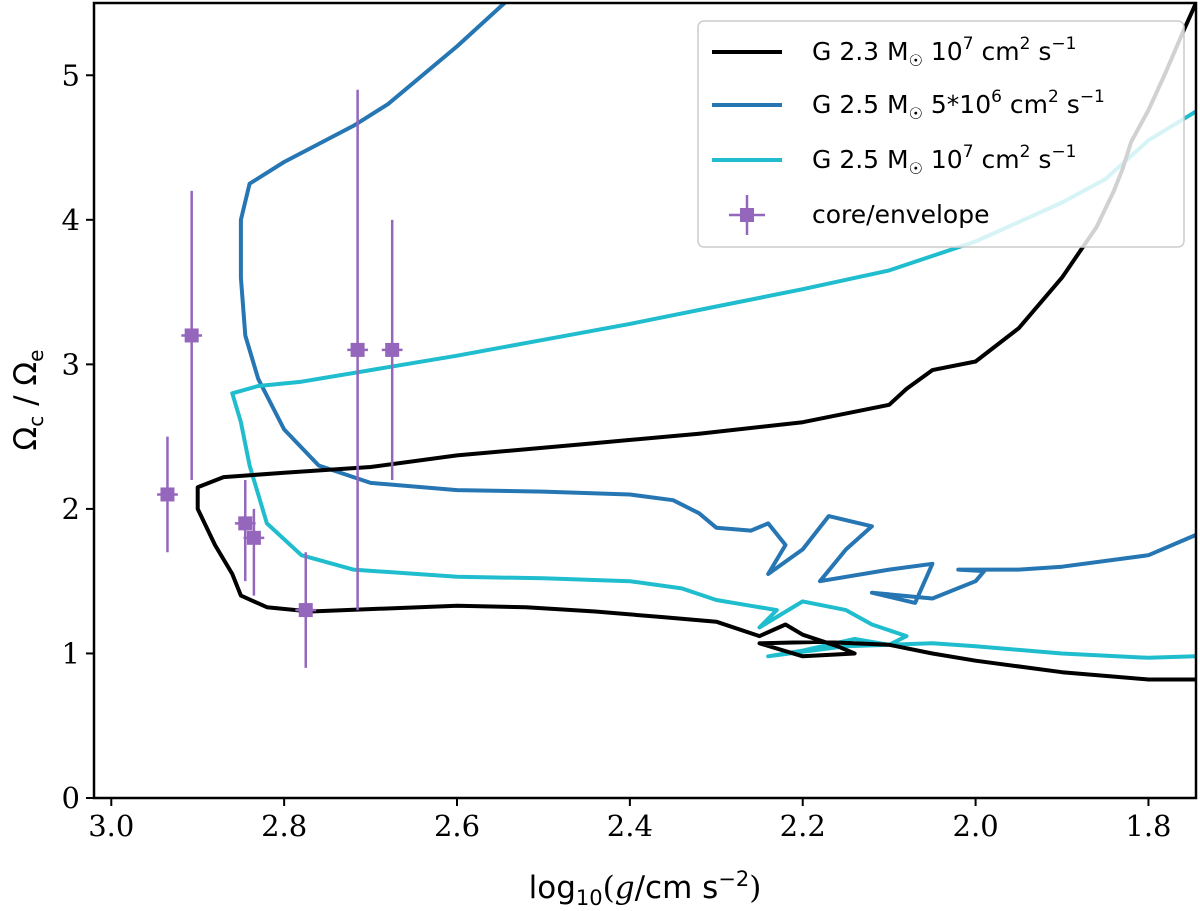  Describe the element at coordinates (71, 509) in the screenshot. I see `y-tick-label: 2` at that location.